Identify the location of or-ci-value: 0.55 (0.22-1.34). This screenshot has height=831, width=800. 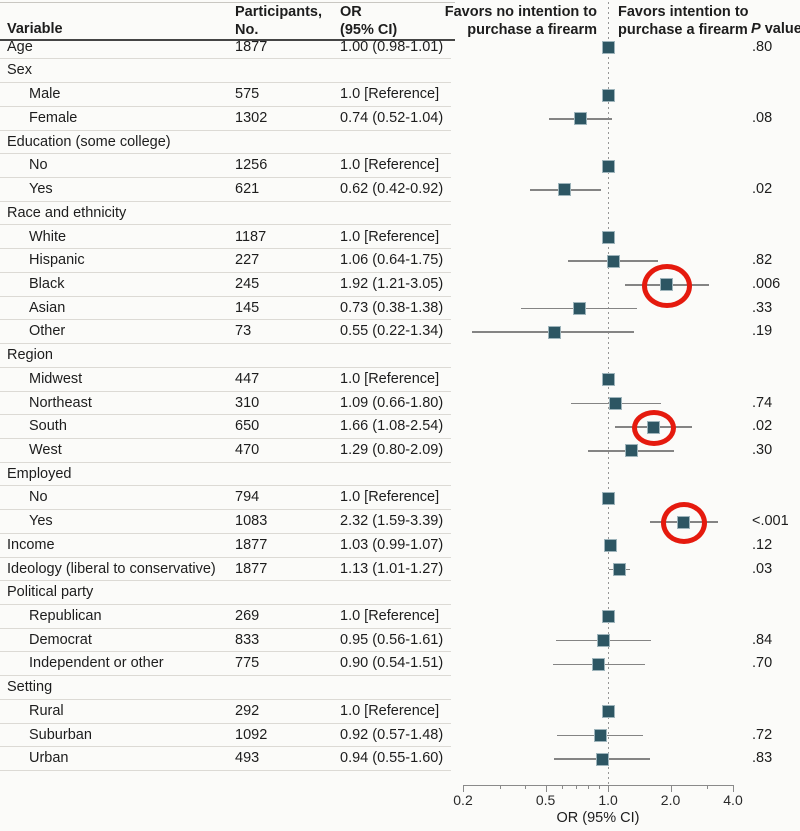
(392, 331).